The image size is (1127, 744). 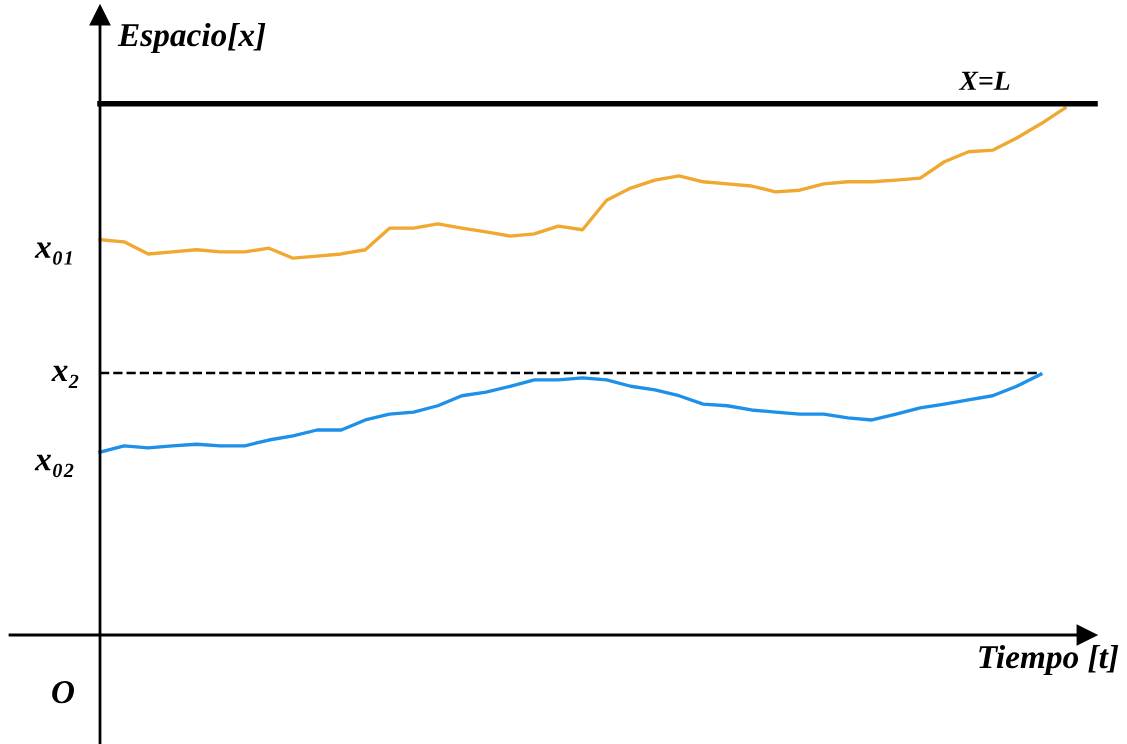 What do you see at coordinates (63, 692) in the screenshot?
I see `text: O` at bounding box center [63, 692].